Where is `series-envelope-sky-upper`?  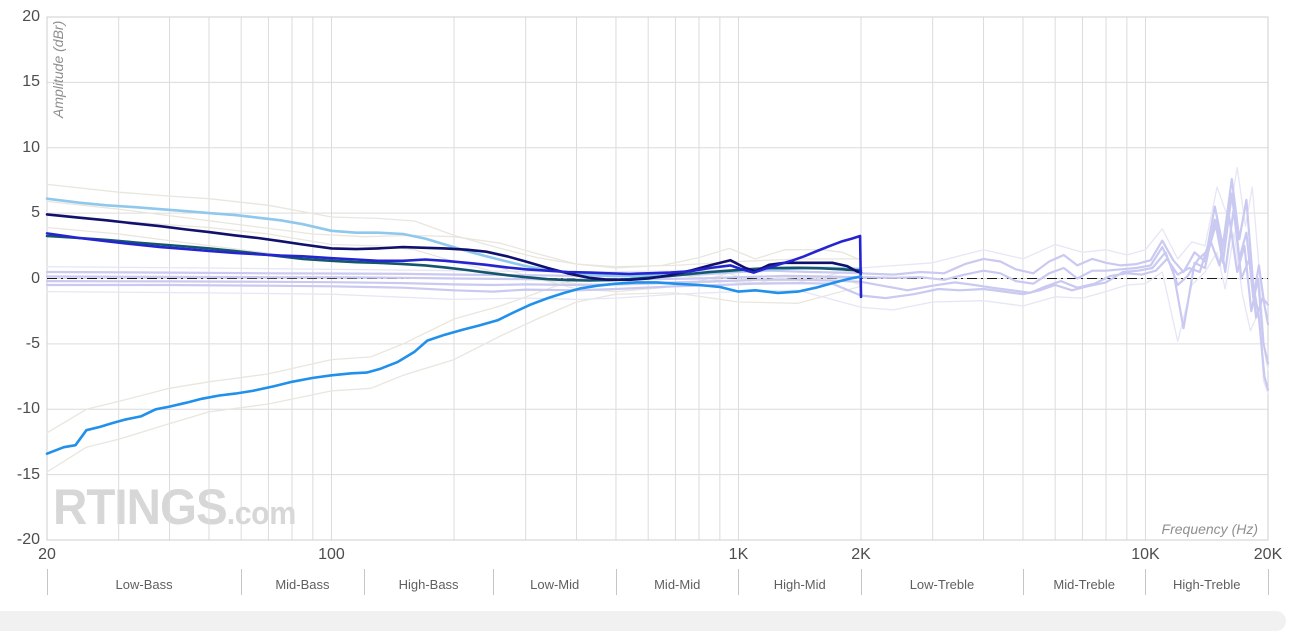 series-envelope-sky-upper is located at coordinates (454, 225).